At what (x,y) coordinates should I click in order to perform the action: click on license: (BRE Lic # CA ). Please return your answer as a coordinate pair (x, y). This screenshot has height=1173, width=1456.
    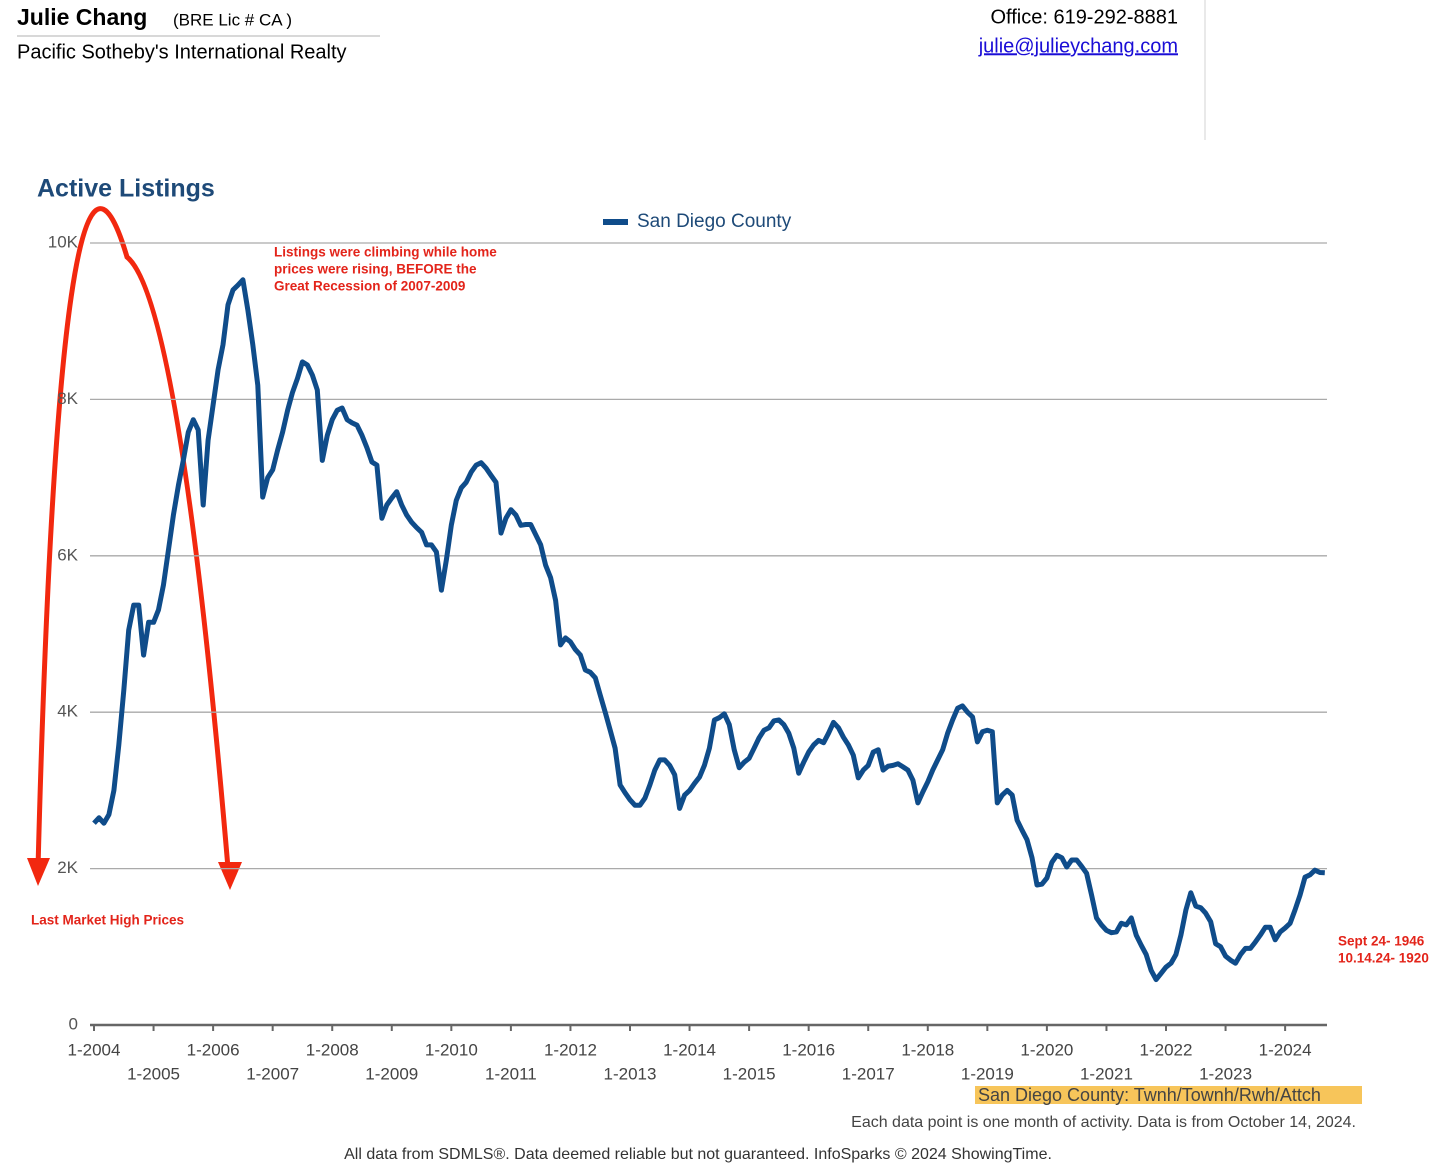
    Looking at the image, I should click on (232, 19).